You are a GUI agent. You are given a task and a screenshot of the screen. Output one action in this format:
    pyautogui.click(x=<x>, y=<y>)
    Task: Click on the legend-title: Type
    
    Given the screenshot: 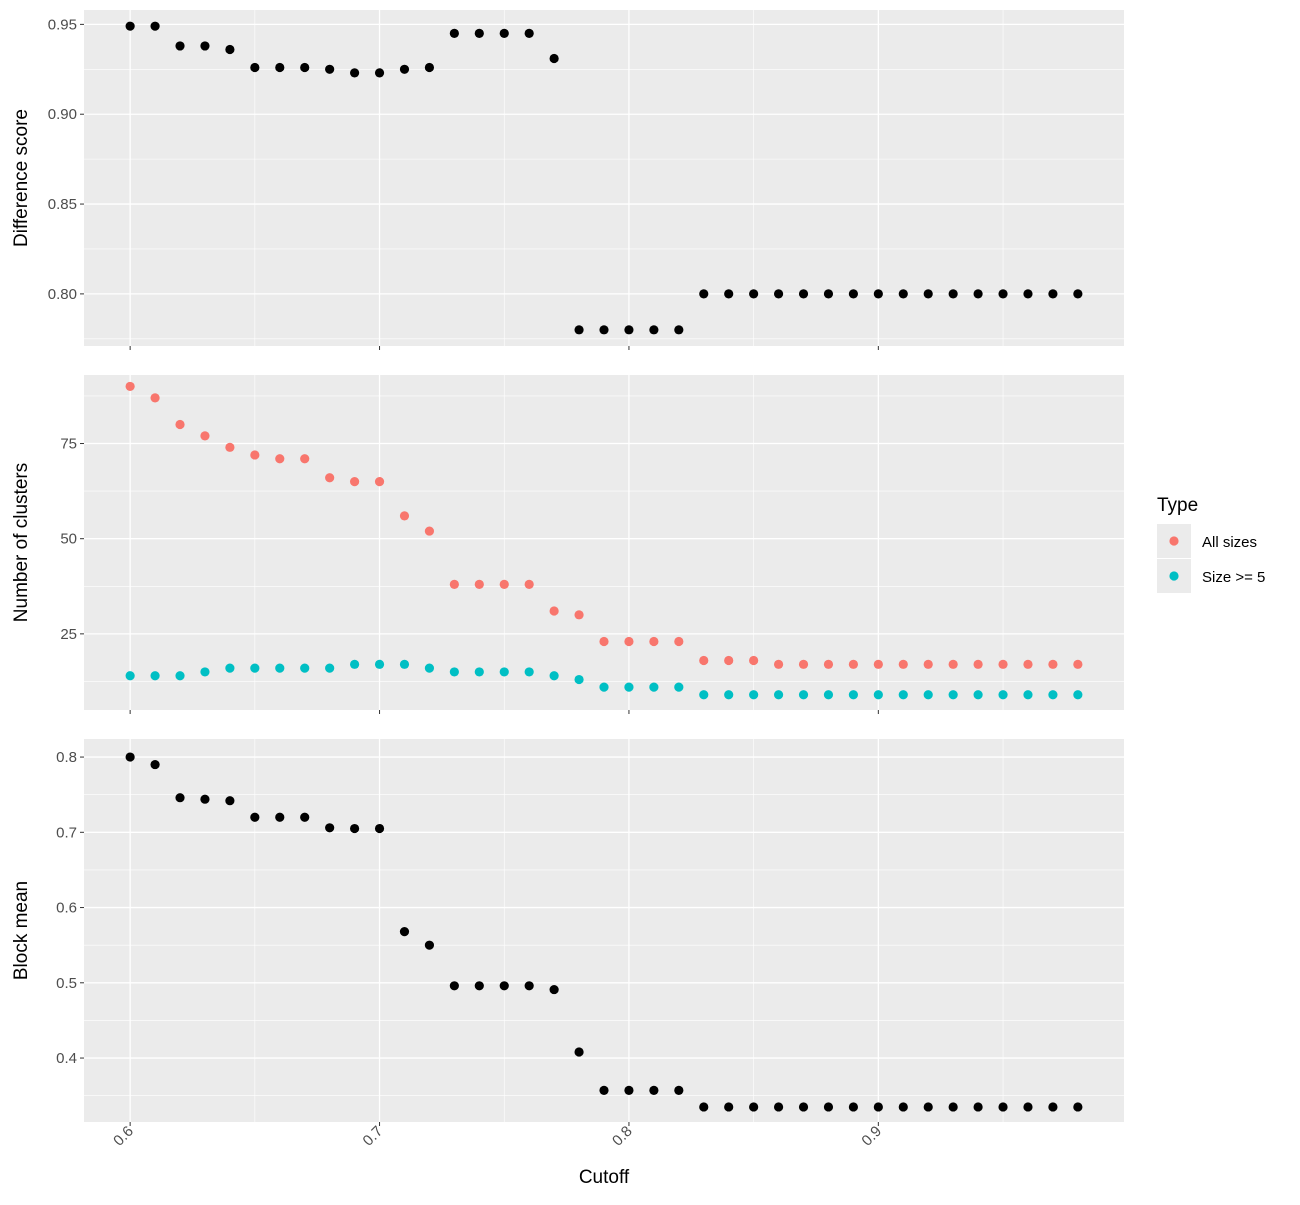 What is the action you would take?
    pyautogui.click(x=1177, y=505)
    